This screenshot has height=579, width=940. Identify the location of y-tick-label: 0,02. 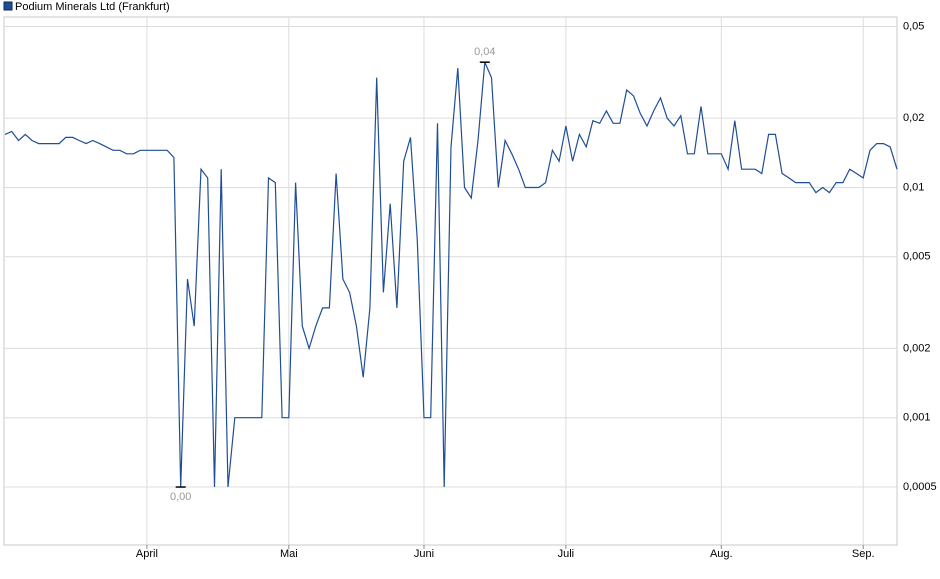
(913, 118).